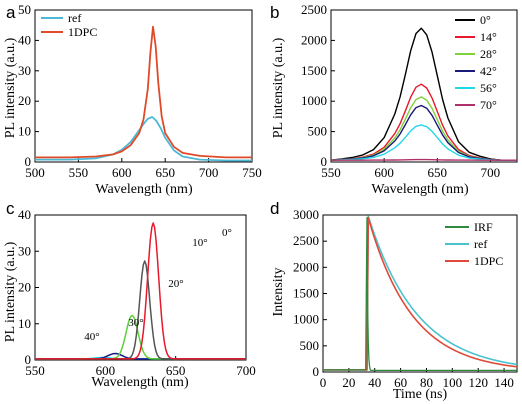 The image size is (522, 404). Describe the element at coordinates (199, 243) in the screenshot. I see `panel-c-annotation: 10°` at that location.